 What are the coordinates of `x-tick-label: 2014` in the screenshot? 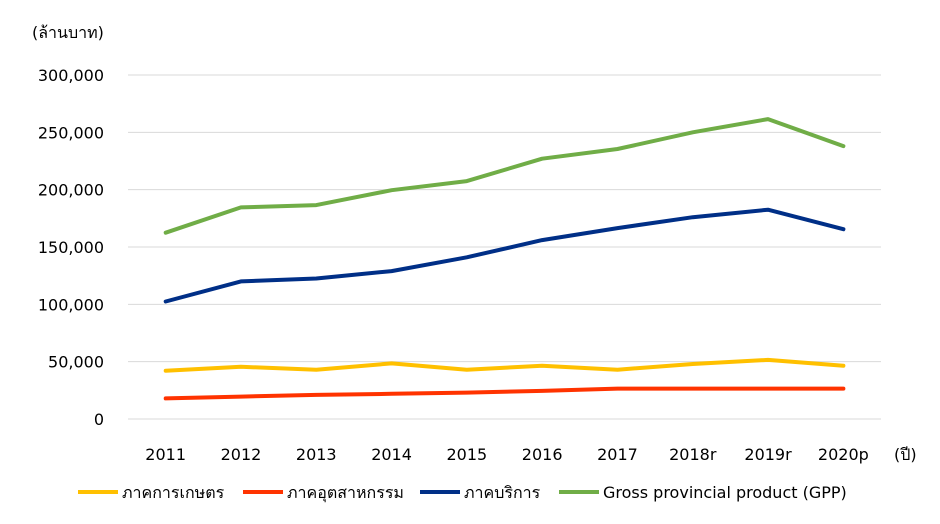 It's located at (391, 454).